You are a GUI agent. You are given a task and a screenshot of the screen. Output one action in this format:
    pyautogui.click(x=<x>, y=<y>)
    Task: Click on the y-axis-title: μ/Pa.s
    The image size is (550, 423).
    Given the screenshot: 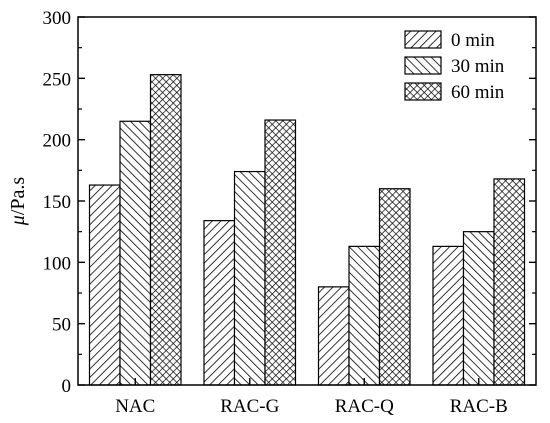 What is the action you would take?
    pyautogui.click(x=18, y=202)
    